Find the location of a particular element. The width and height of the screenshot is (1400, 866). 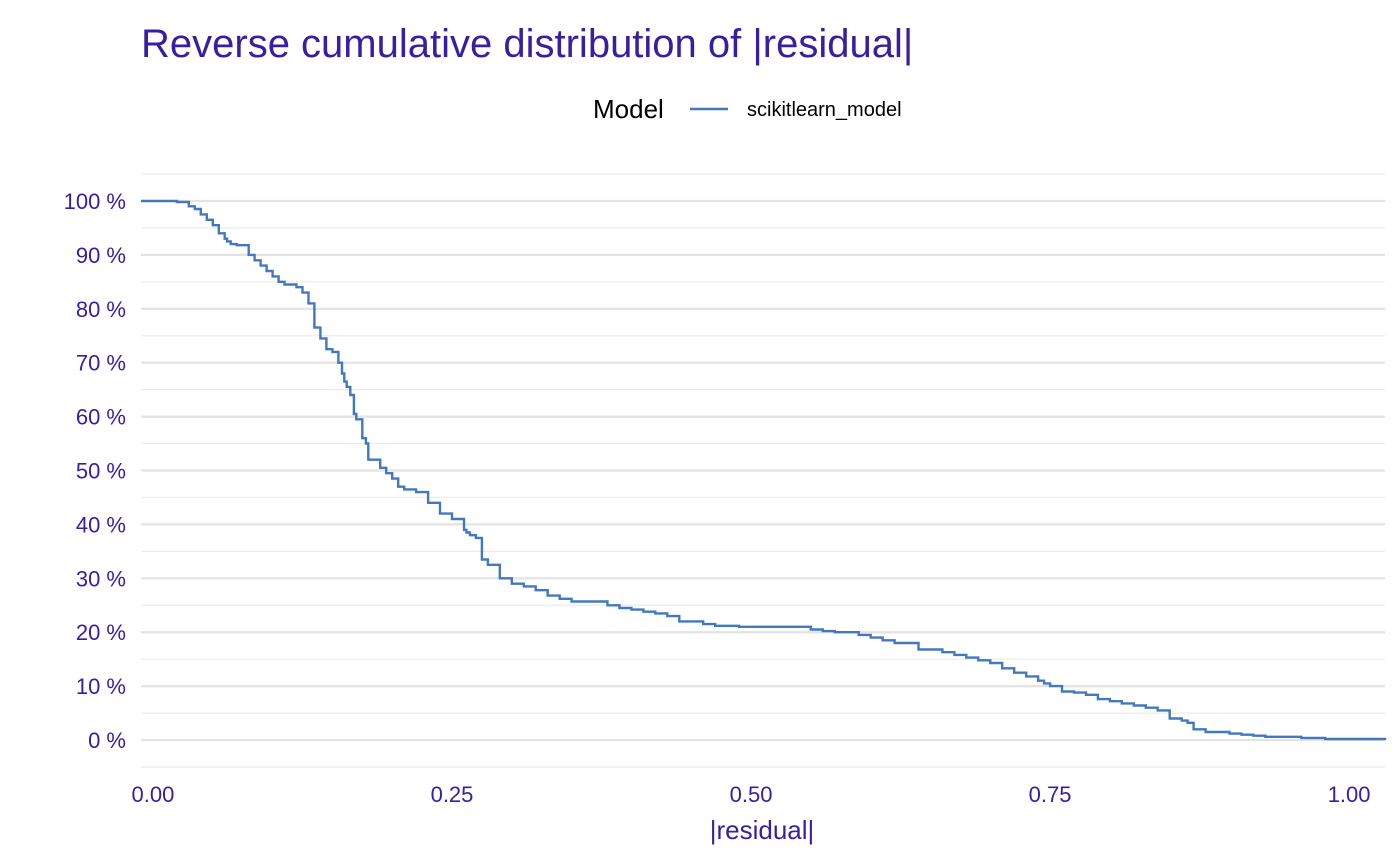

x-axis-title: |residual| is located at coordinates (762, 830).